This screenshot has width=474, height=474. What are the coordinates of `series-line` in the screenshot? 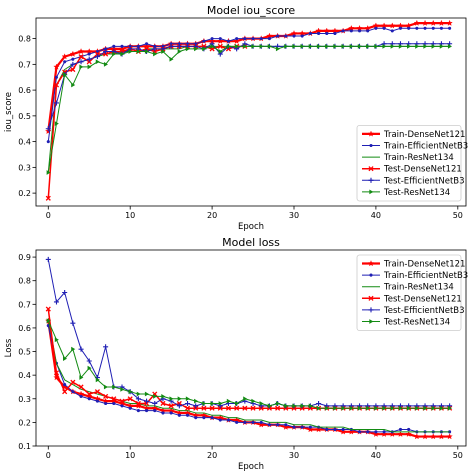 It's located at (146, 122).